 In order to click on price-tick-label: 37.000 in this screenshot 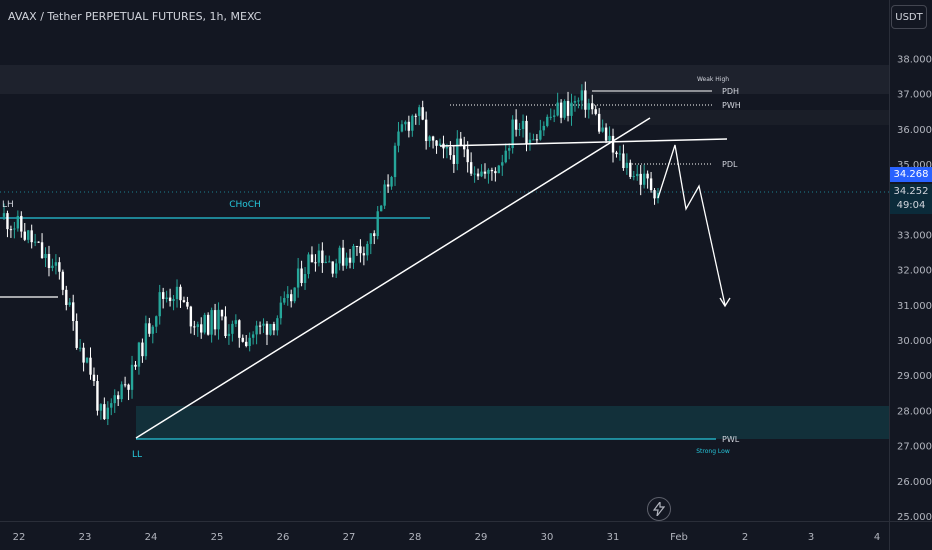, I will do `click(914, 95)`.